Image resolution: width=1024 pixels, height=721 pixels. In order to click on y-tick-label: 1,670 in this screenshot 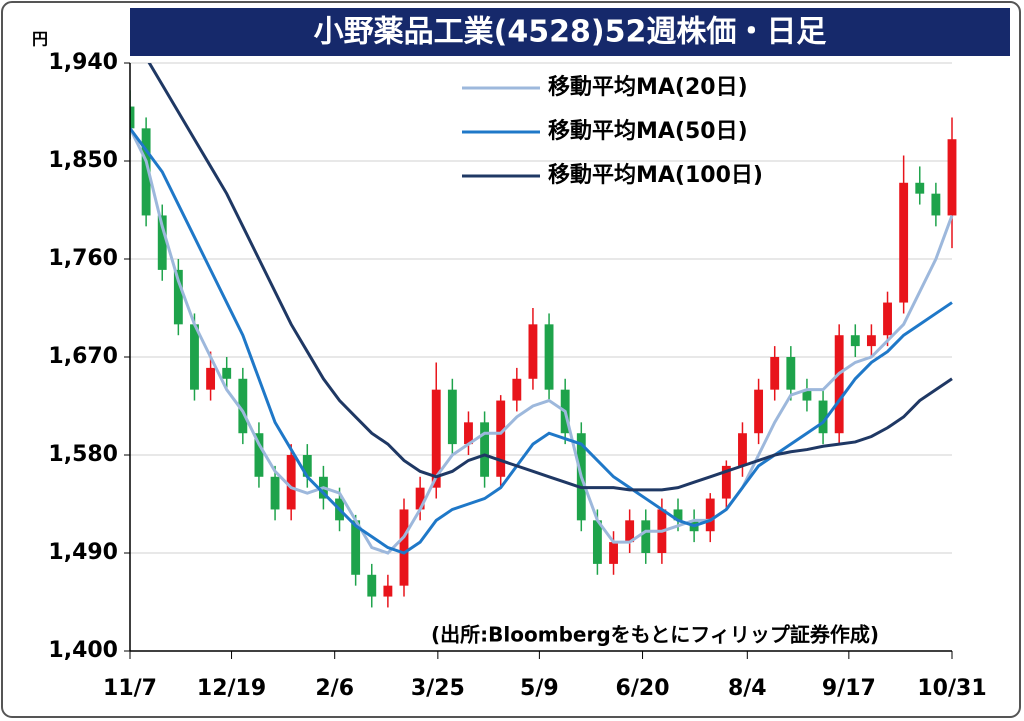, I will do `click(83, 356)`.